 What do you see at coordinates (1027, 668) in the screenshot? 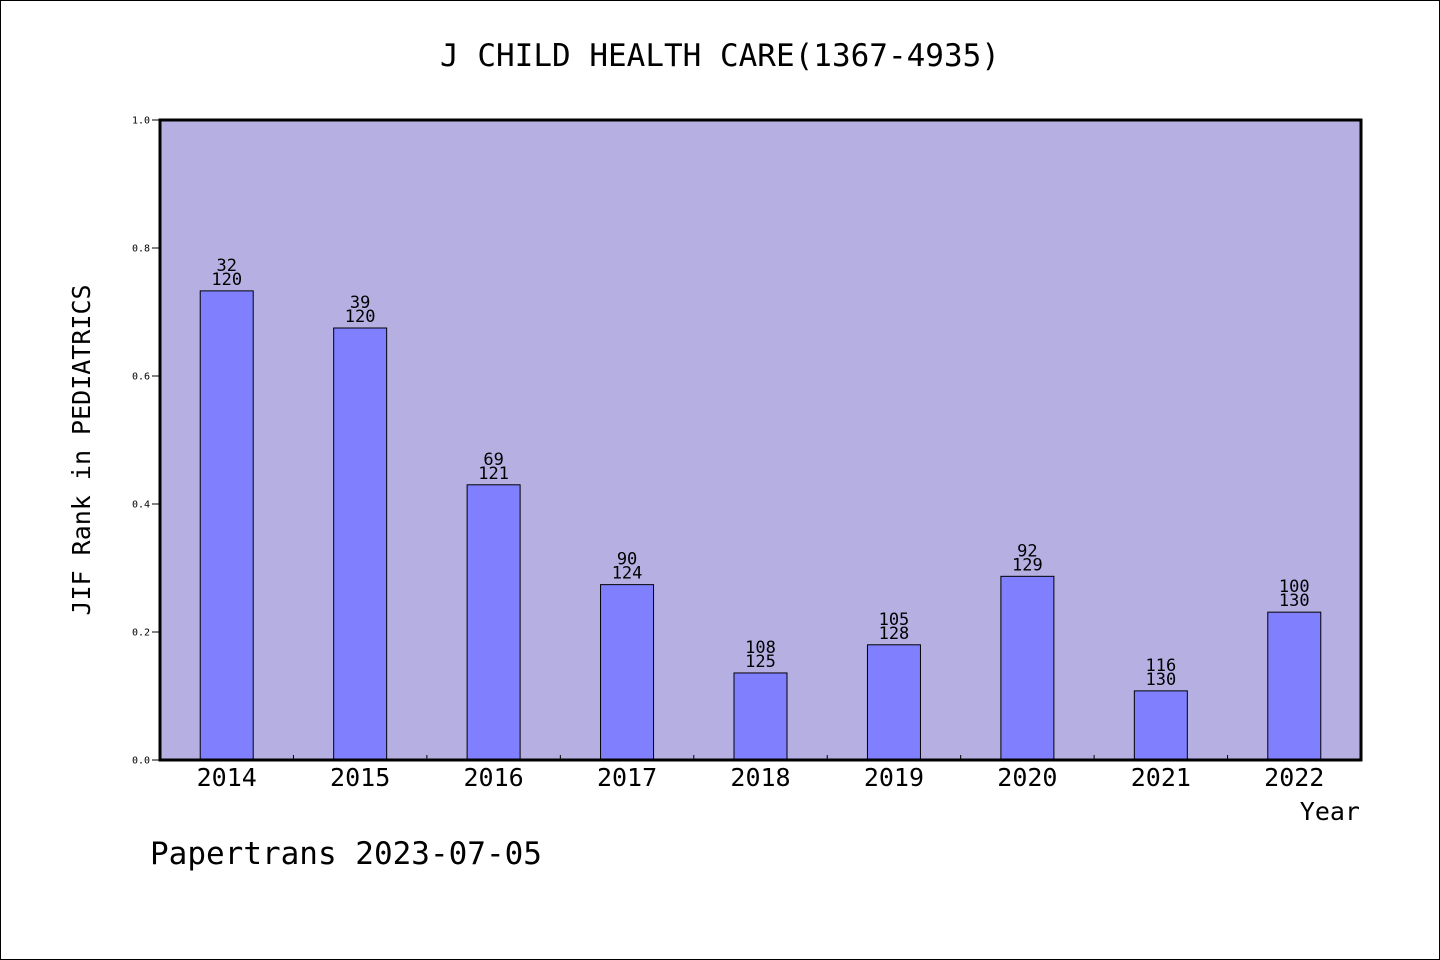
I see `bar-2020` at bounding box center [1027, 668].